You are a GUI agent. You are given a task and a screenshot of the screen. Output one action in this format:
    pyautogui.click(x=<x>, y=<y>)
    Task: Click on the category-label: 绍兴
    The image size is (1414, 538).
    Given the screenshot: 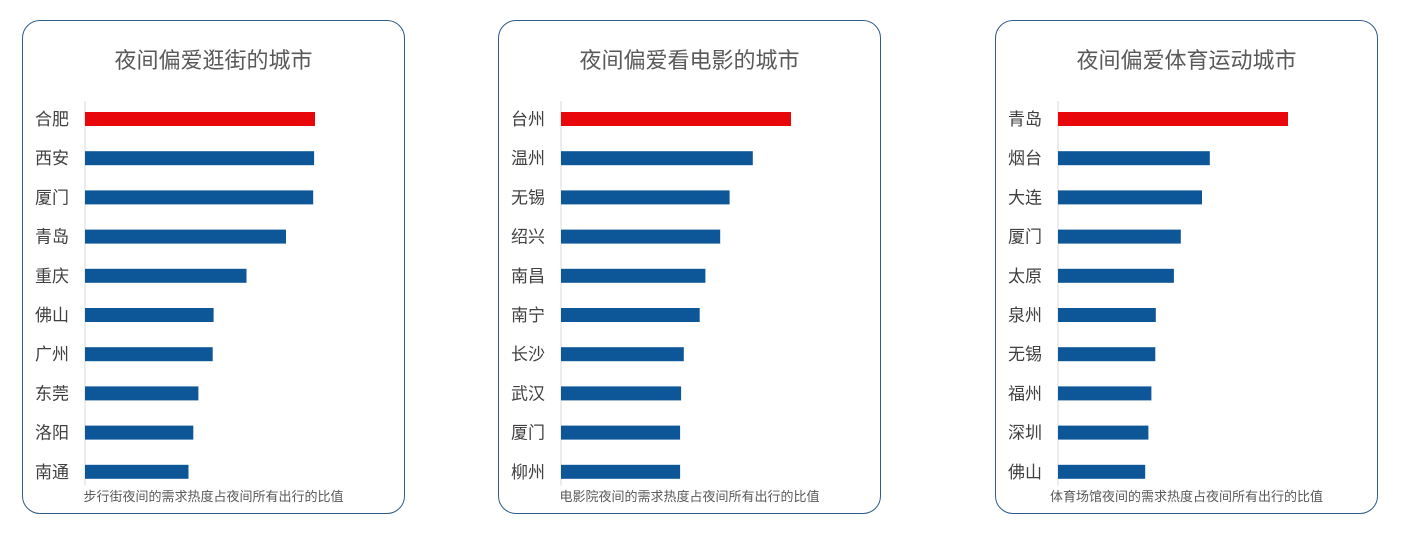 What is the action you would take?
    pyautogui.click(x=528, y=238)
    